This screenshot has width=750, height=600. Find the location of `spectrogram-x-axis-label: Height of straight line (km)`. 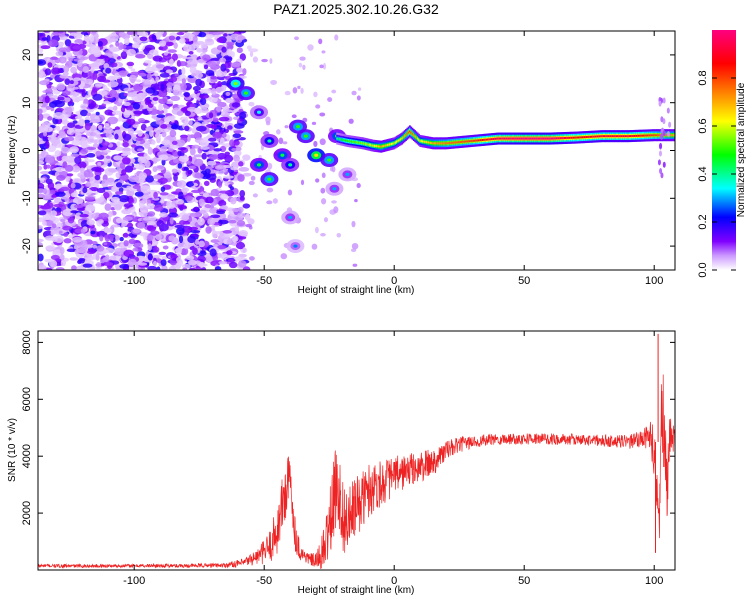

spectrogram-x-axis-label: Height of straight line (km) is located at coordinates (356, 290).